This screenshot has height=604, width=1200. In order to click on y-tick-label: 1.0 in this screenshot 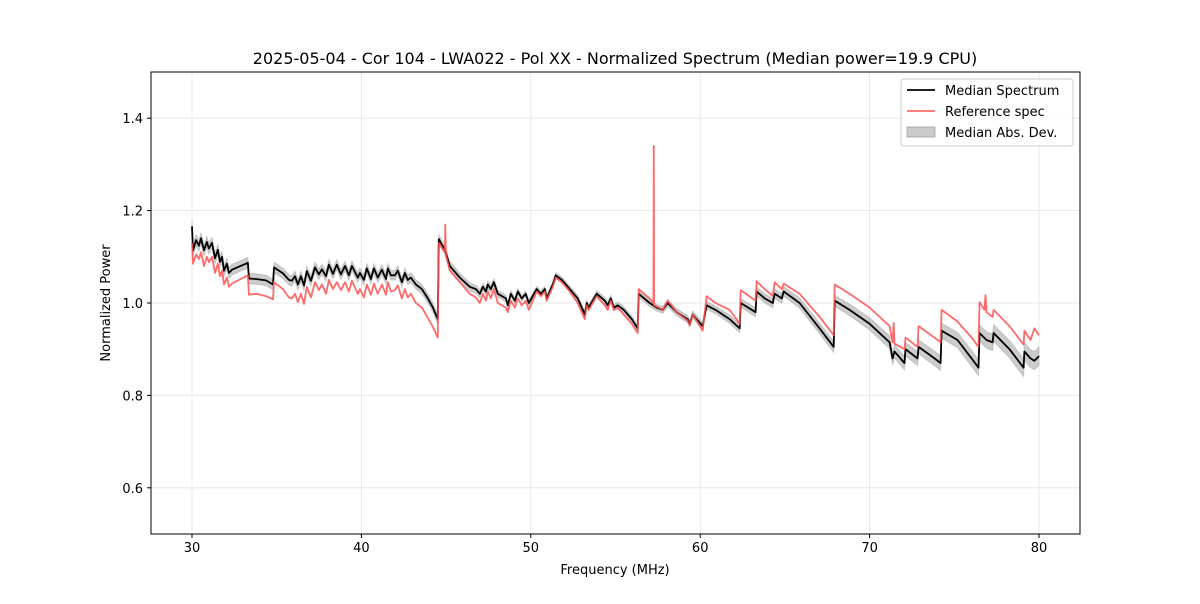, I will do `click(132, 304)`.